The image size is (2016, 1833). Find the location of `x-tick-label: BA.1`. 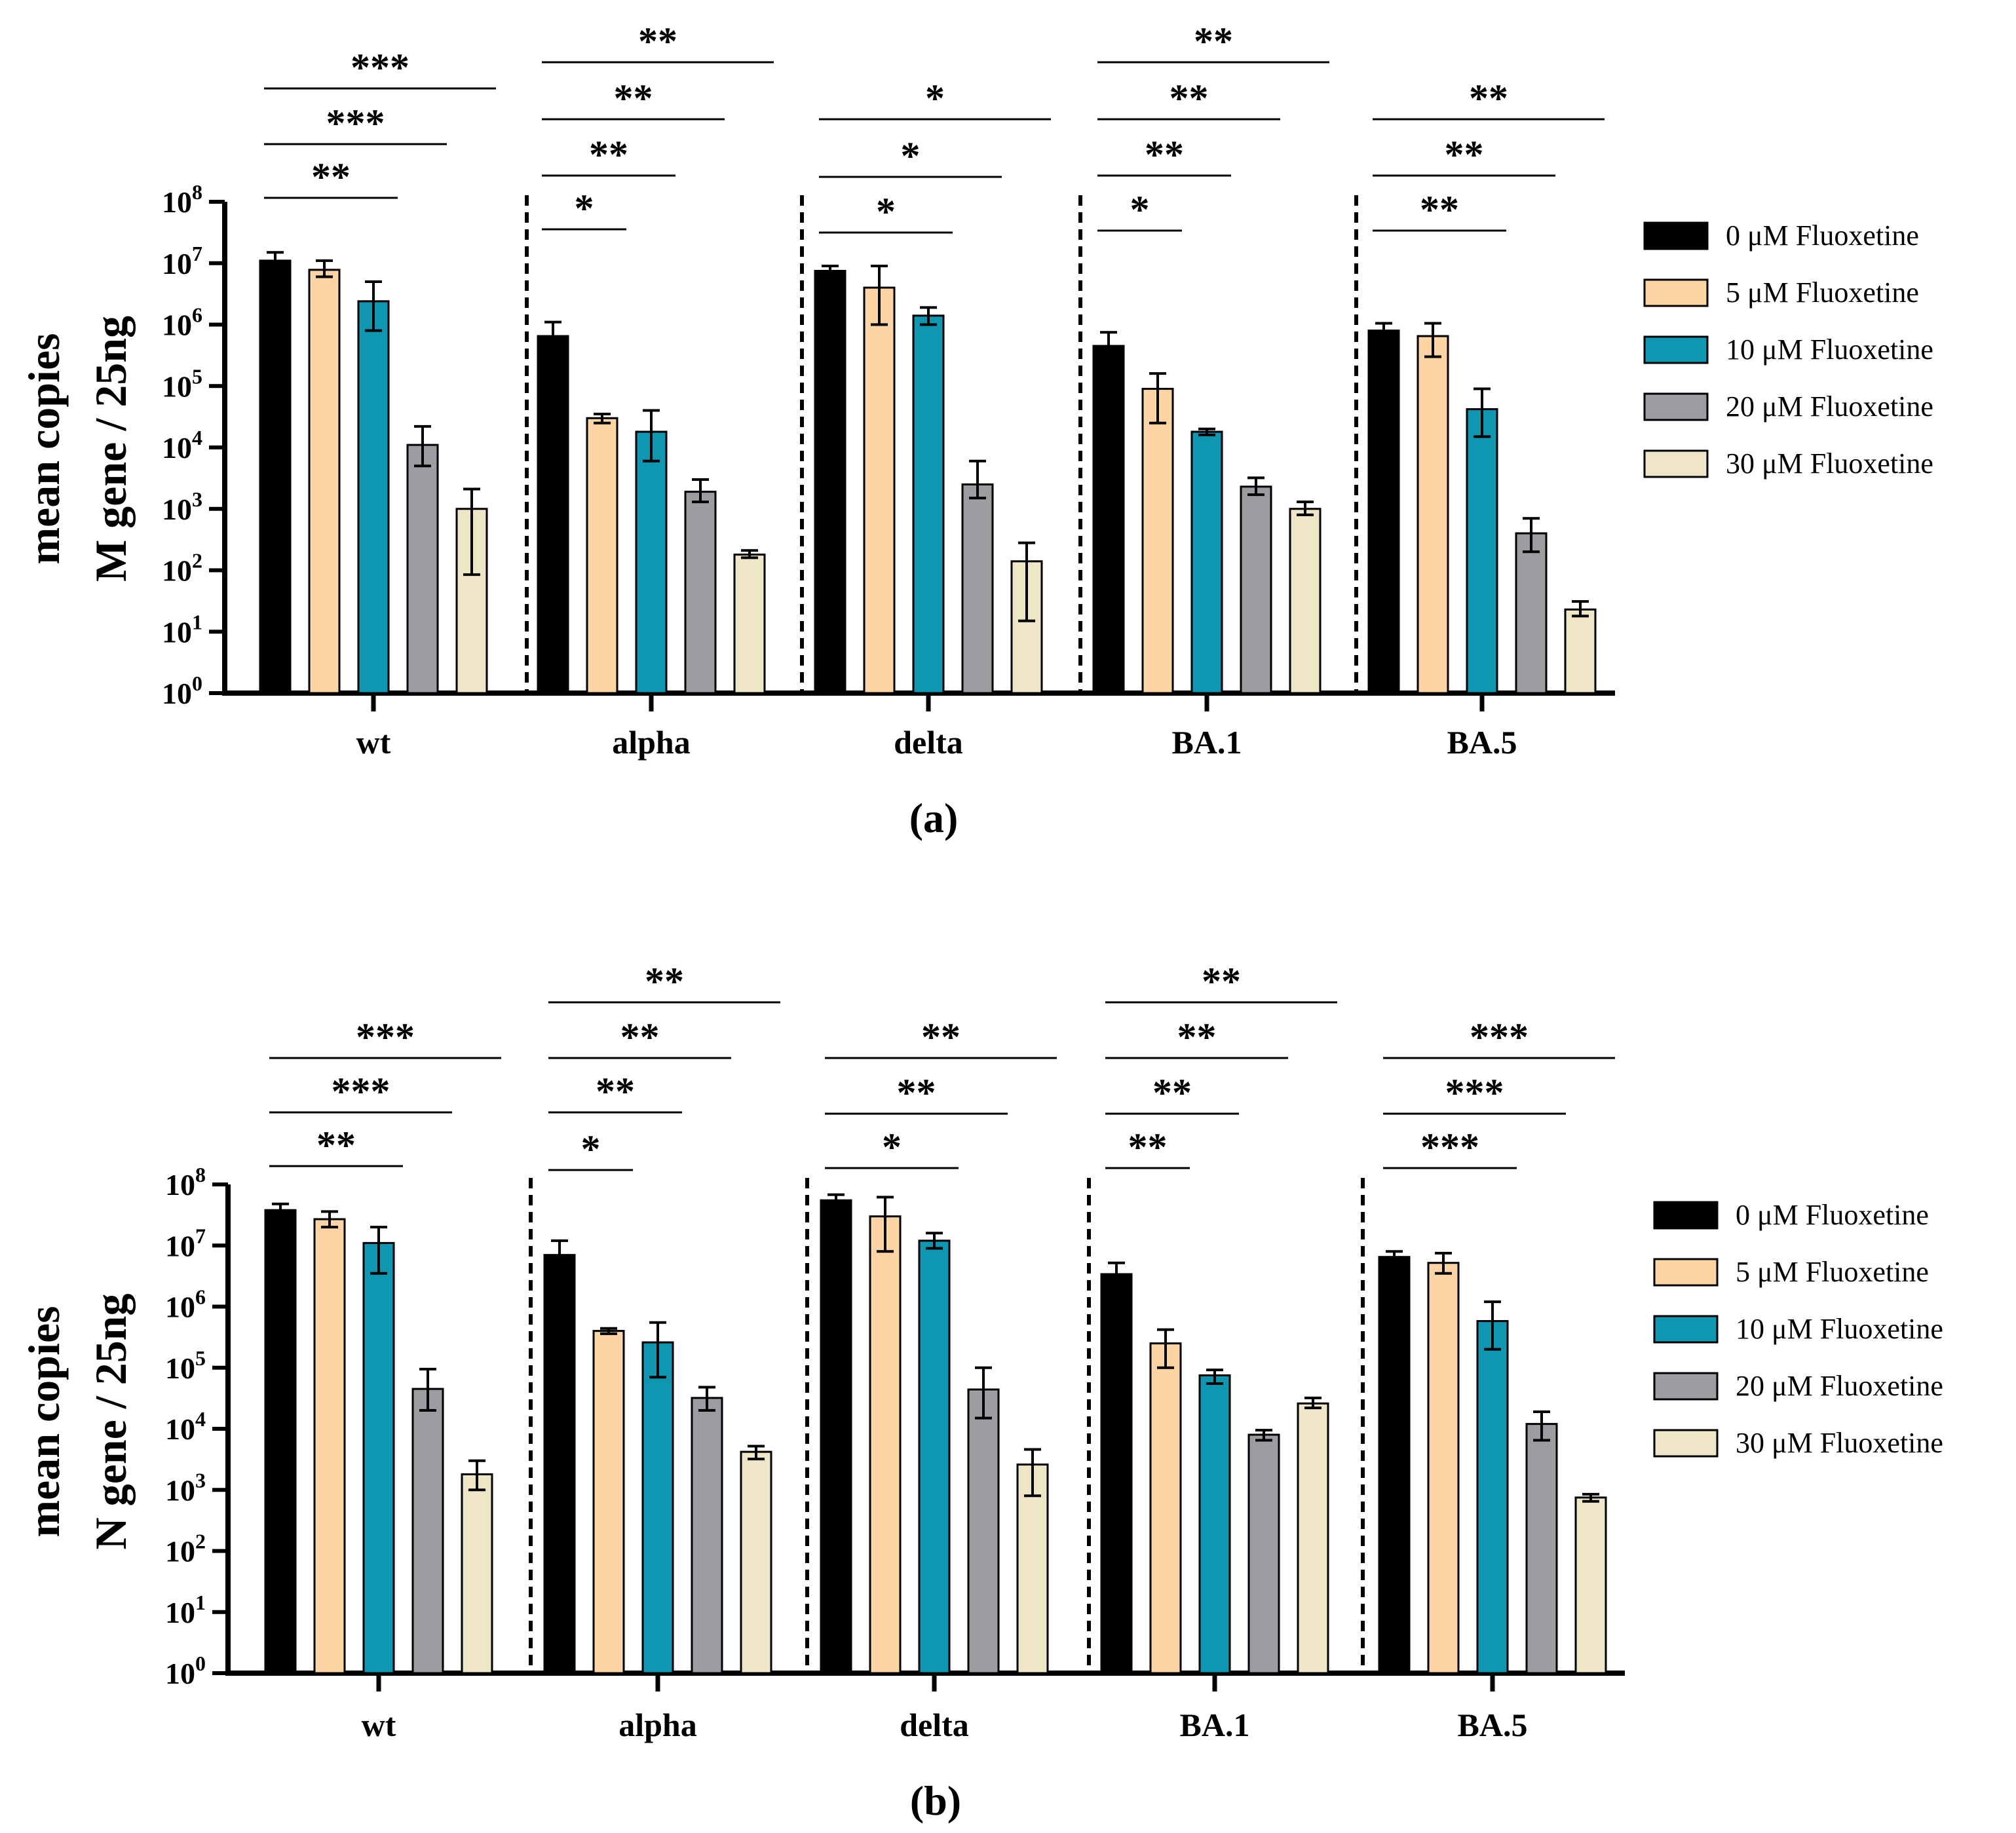

x-tick-label: BA.1 is located at coordinates (1207, 743).